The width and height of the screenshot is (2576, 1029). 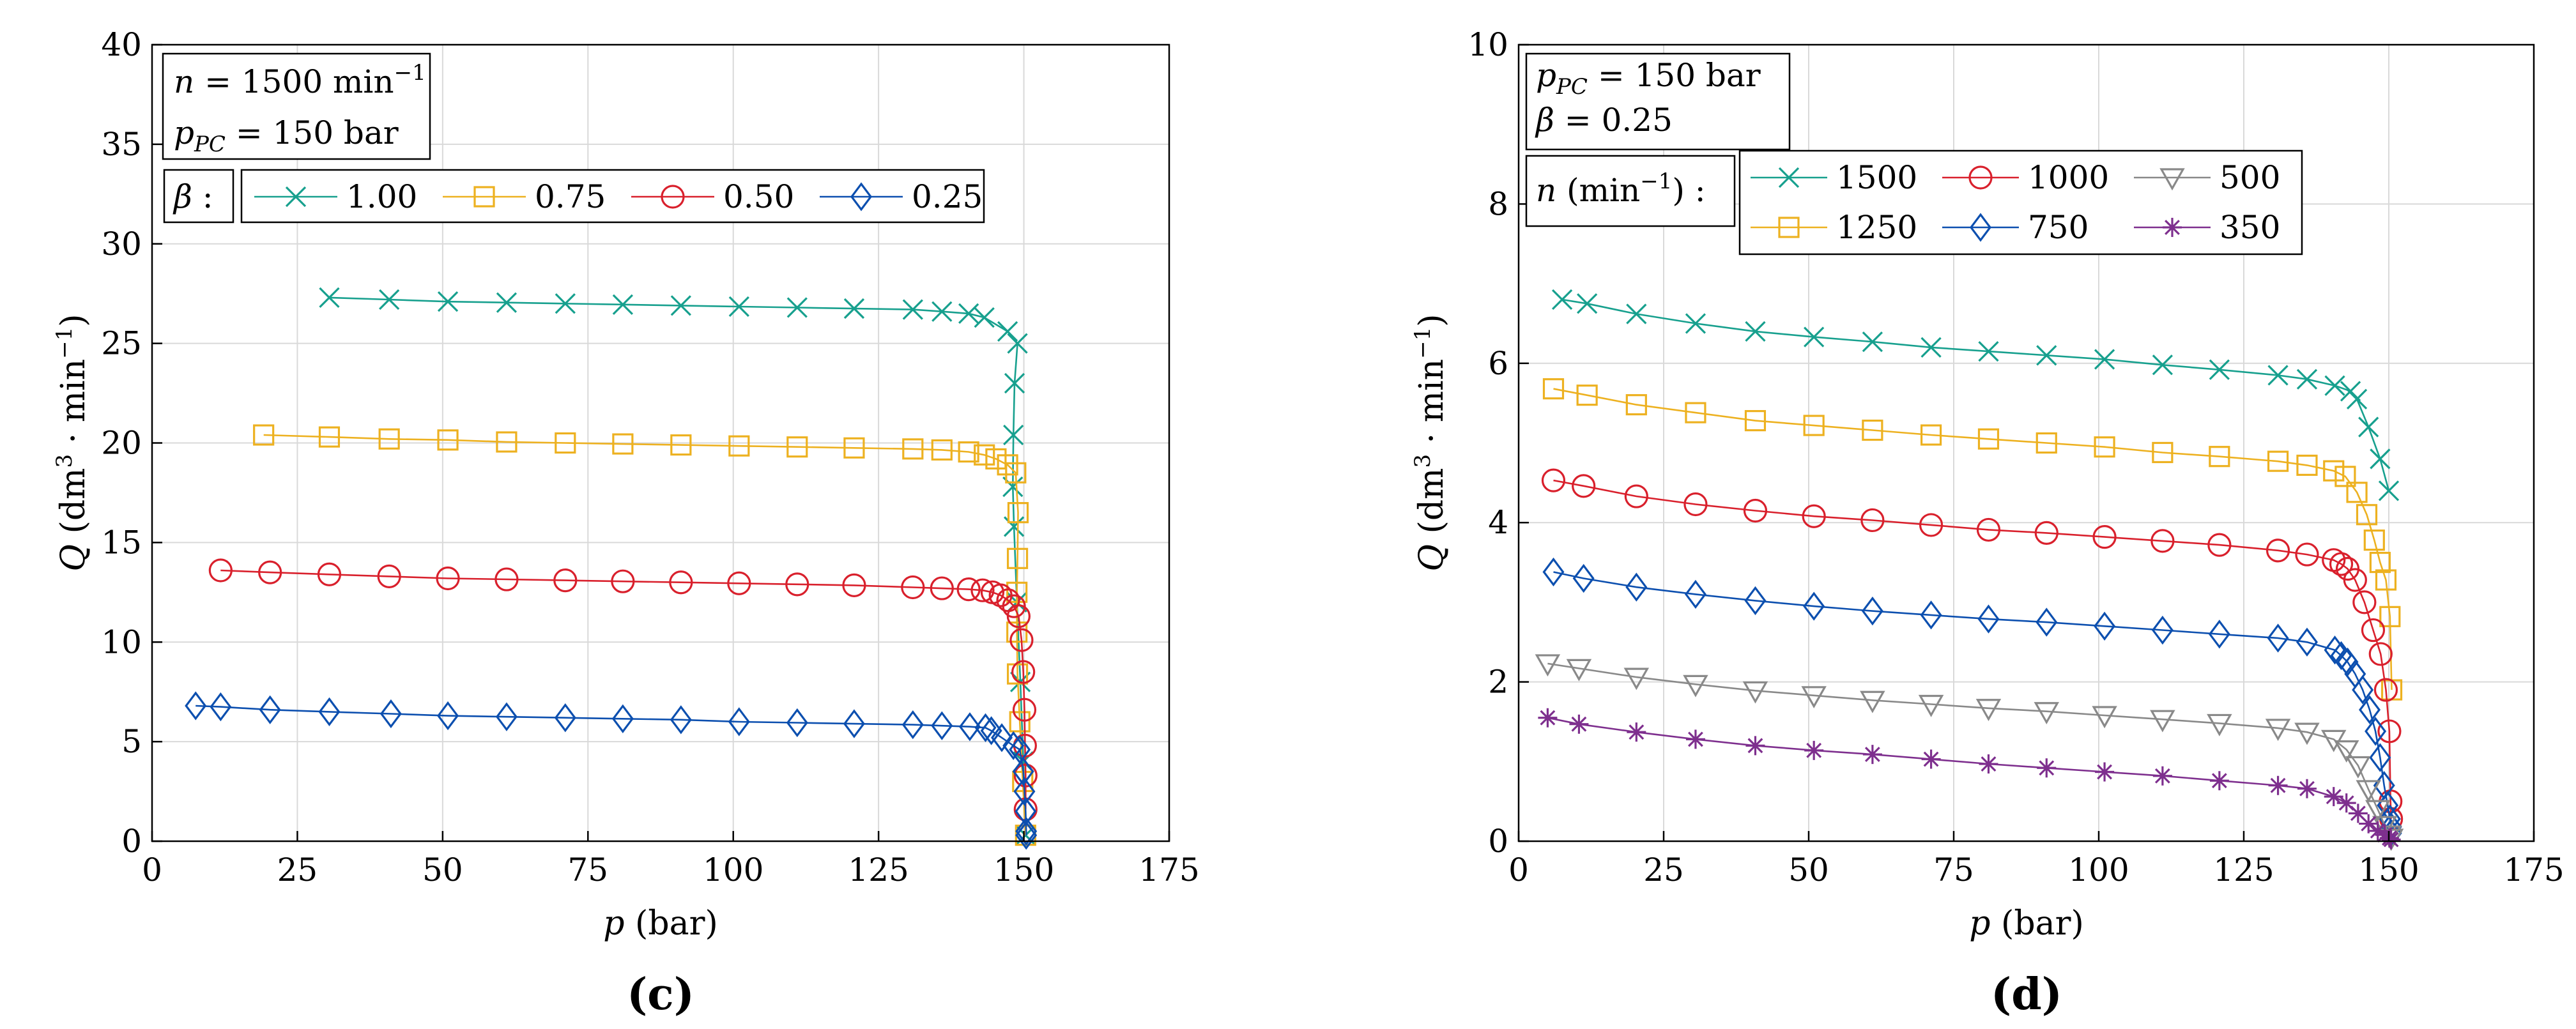 What do you see at coordinates (72, 443) in the screenshot?
I see `y-axis-label-c: Q (dm3 · min−1)` at bounding box center [72, 443].